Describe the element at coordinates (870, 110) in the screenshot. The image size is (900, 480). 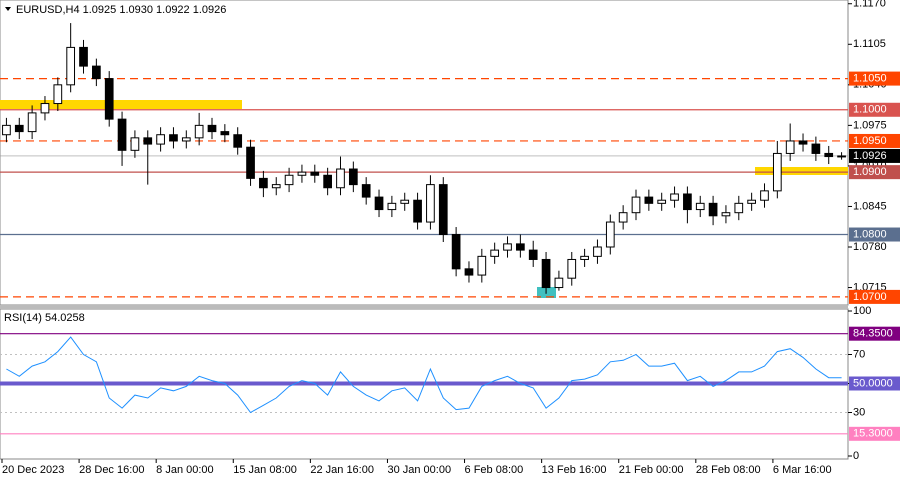
I see `level-label: 1.1000` at that location.